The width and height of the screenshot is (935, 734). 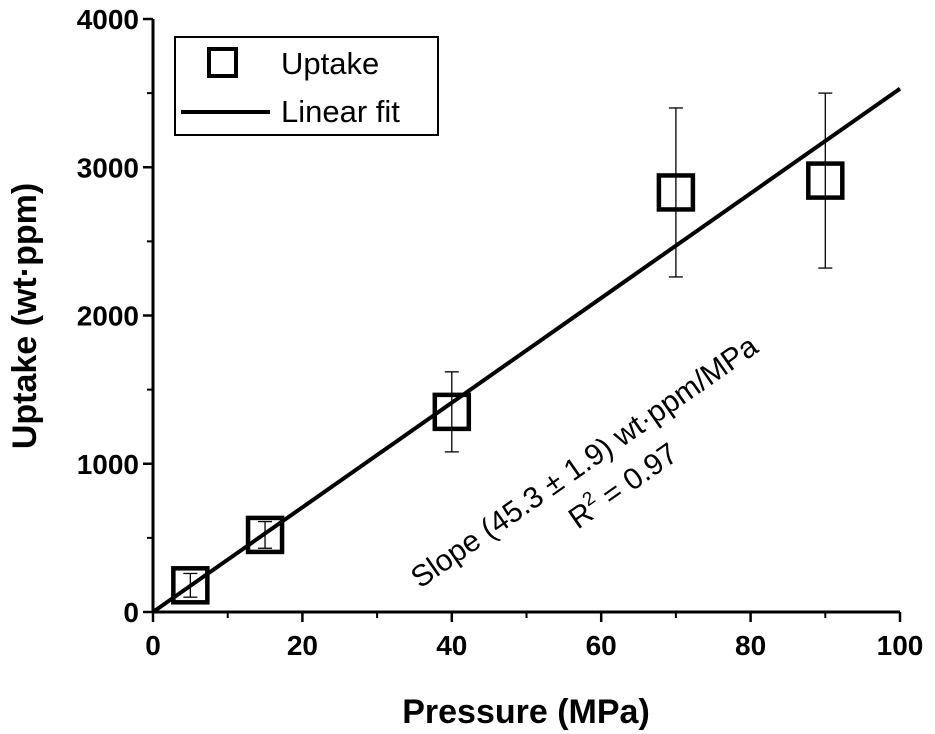 What do you see at coordinates (601, 645) in the screenshot?
I see `x-tick-label: 60` at bounding box center [601, 645].